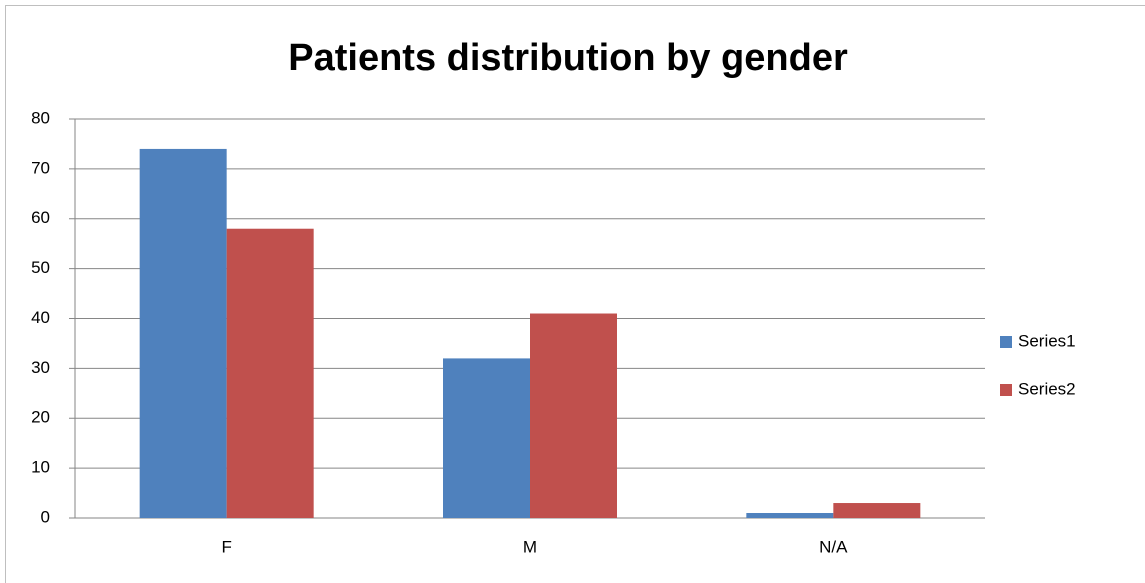 This screenshot has height=583, width=1145. What do you see at coordinates (45, 516) in the screenshot?
I see `y-tick-label: 0` at bounding box center [45, 516].